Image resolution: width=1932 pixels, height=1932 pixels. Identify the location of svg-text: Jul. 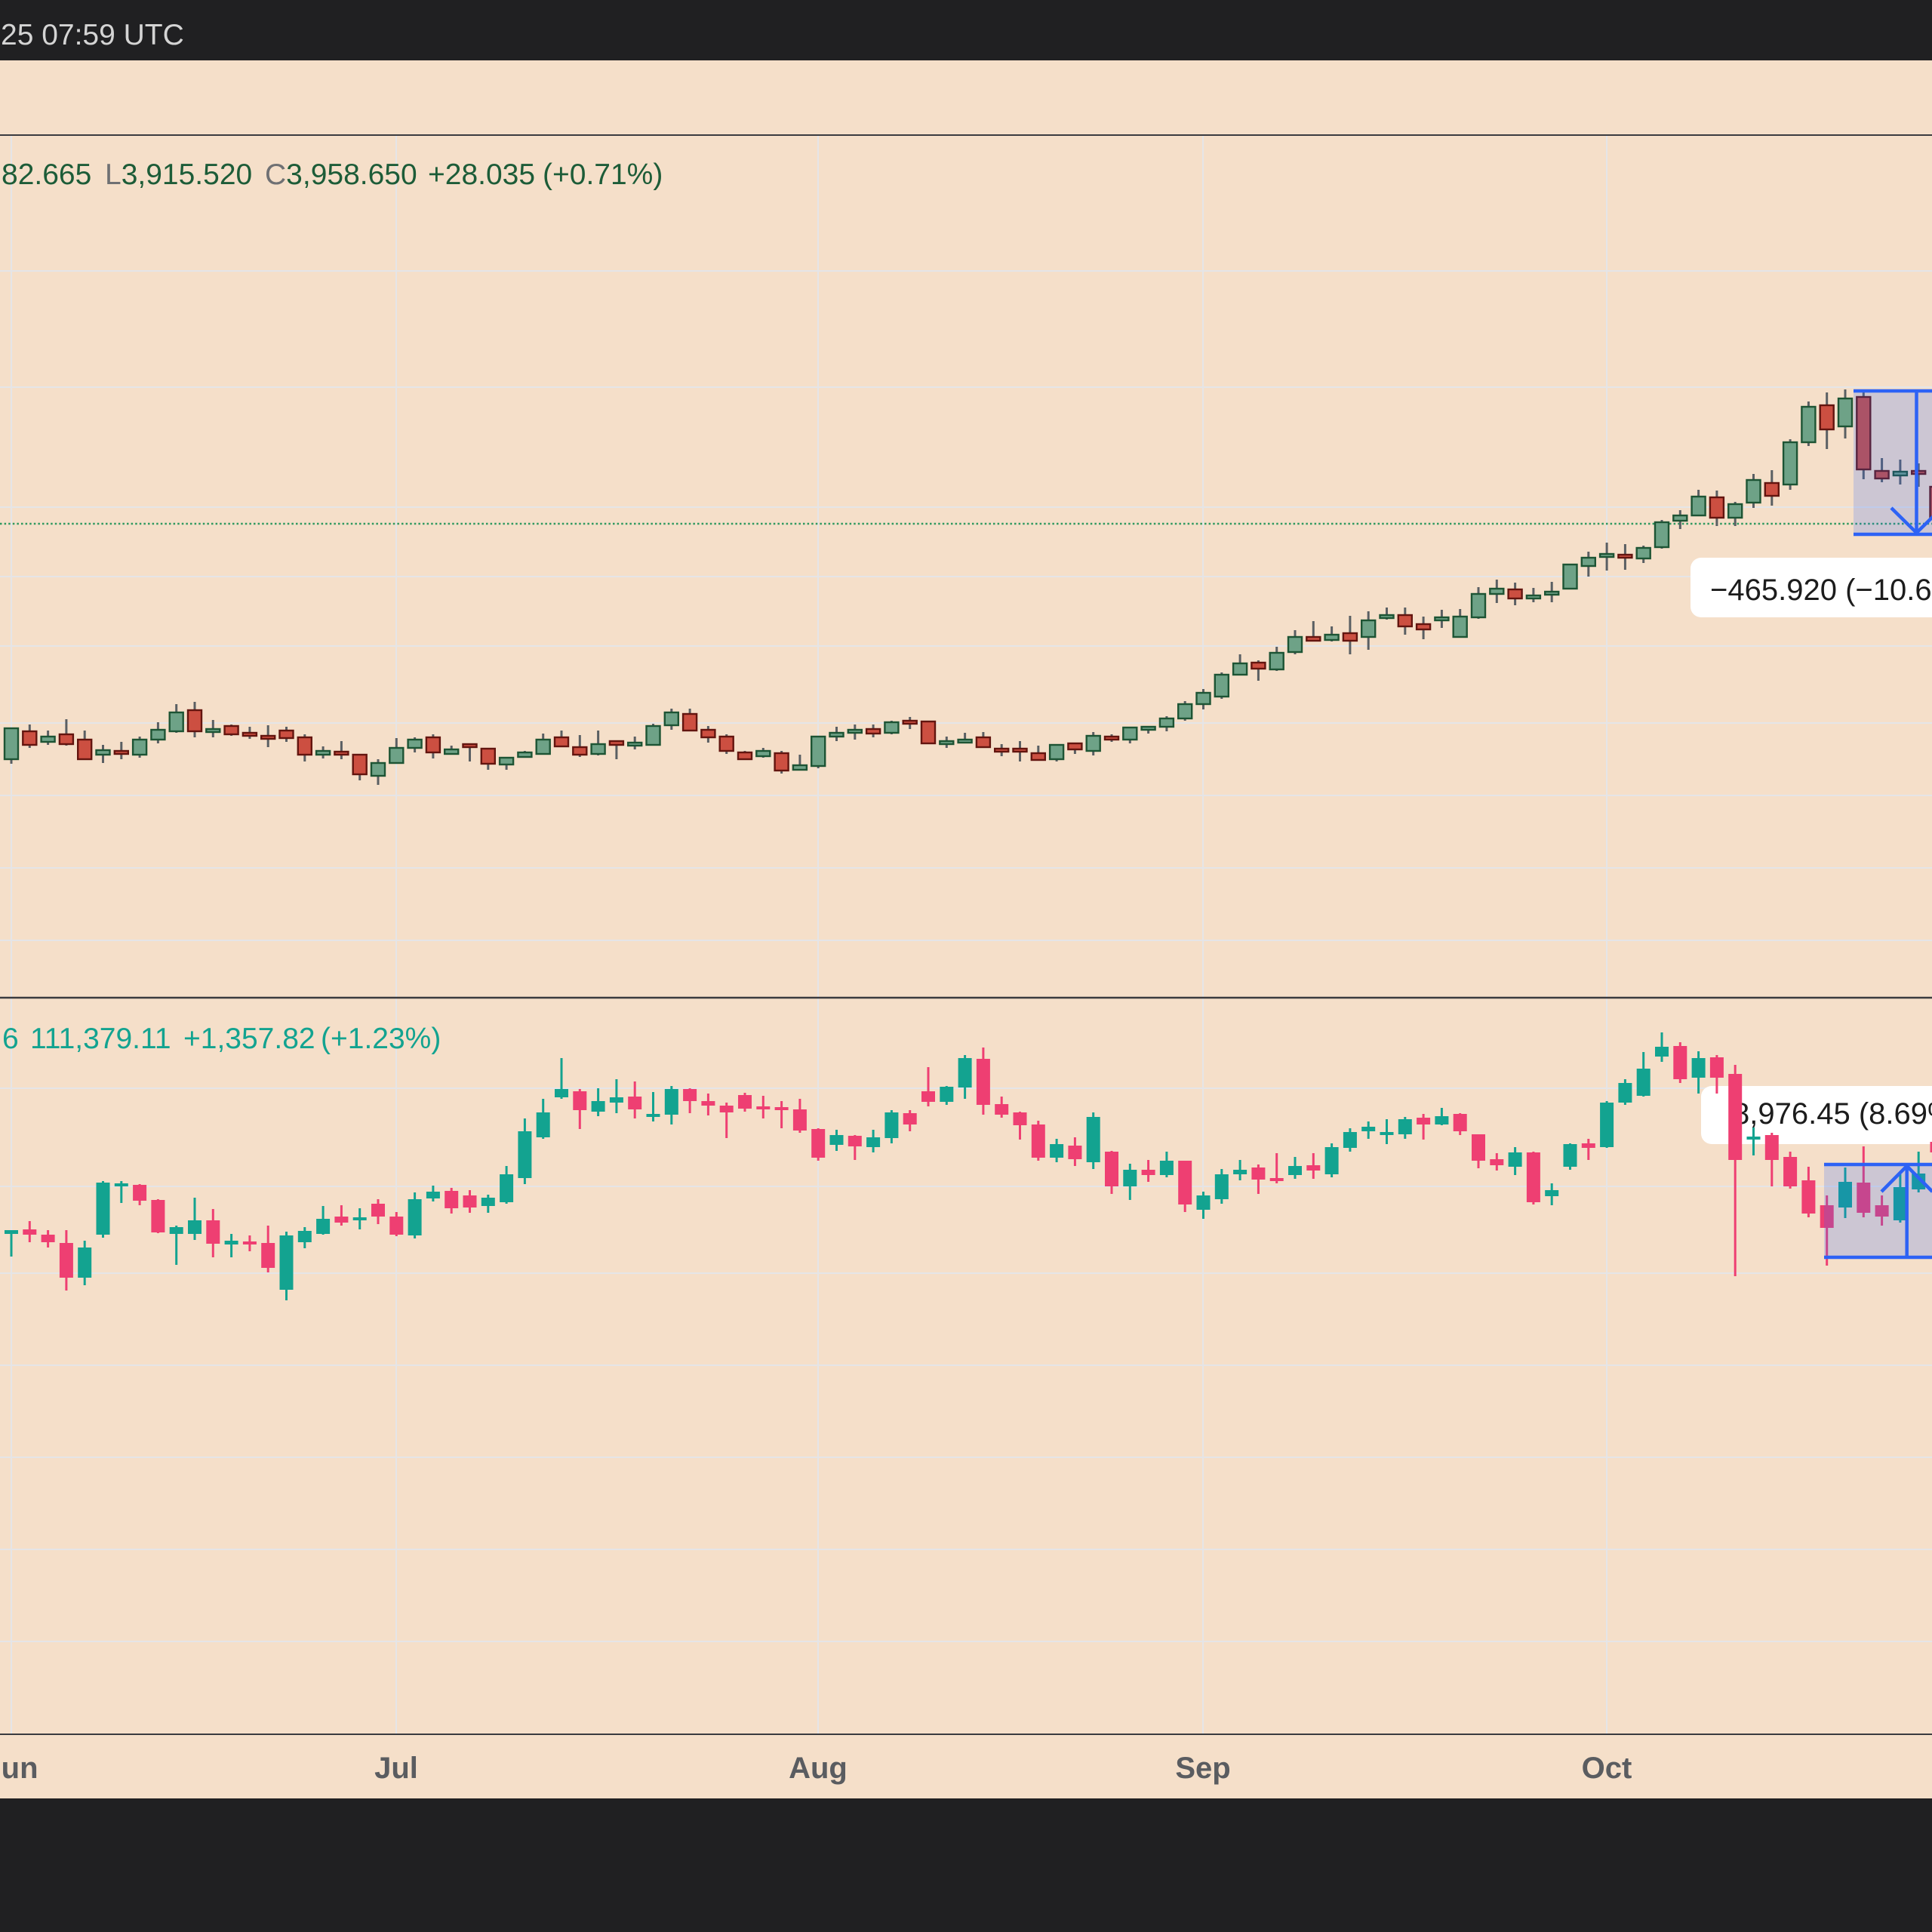
(396, 1768).